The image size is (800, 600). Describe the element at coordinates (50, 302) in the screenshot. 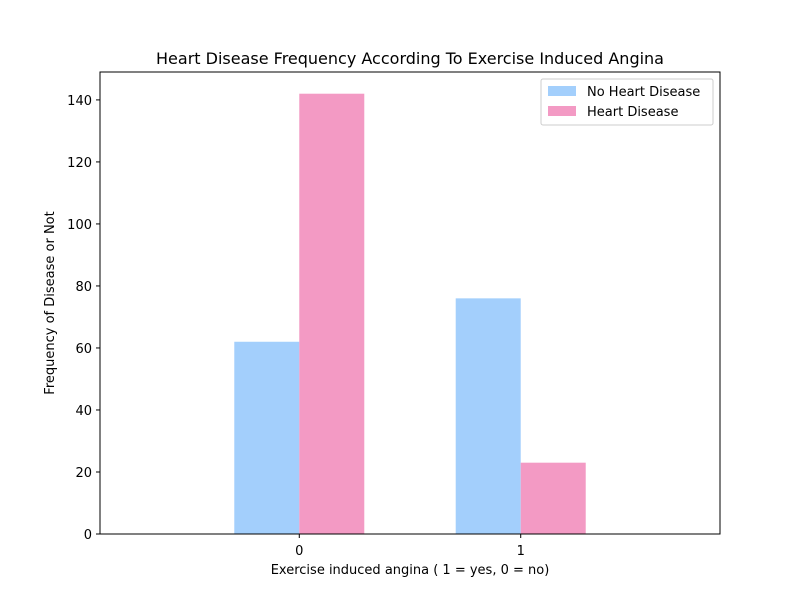

I see `y-axis-label: Frequency of Disease or Not` at that location.